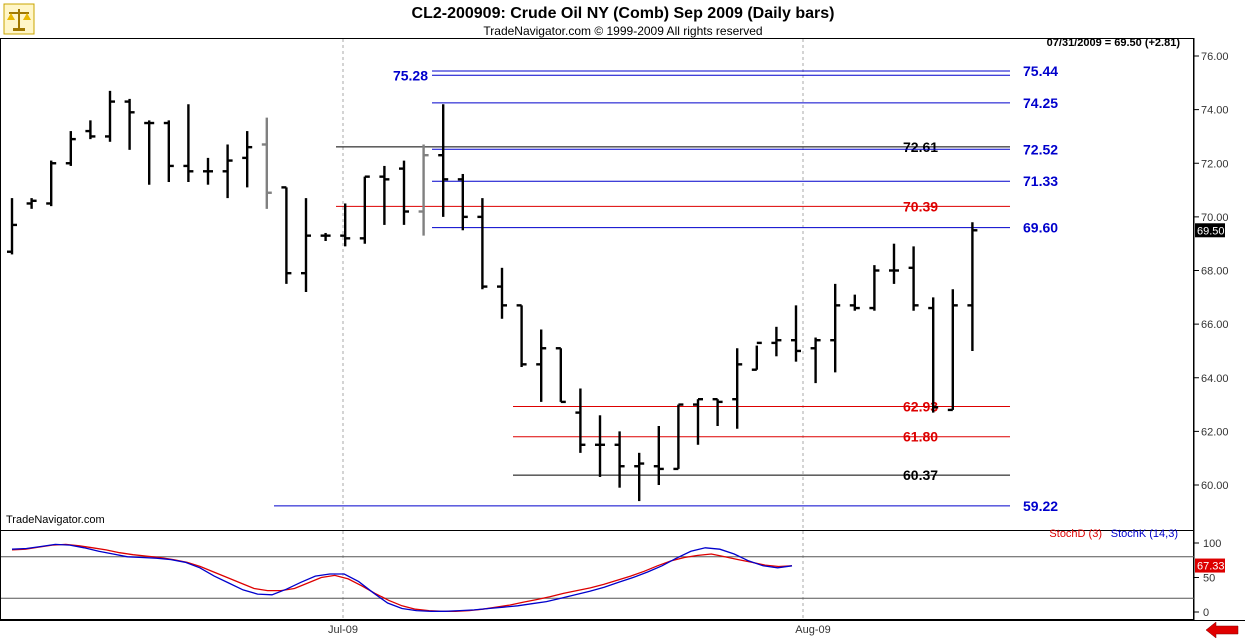 This screenshot has height=640, width=1245. What do you see at coordinates (1209, 579) in the screenshot?
I see `stoch-tick-label: 50` at bounding box center [1209, 579].